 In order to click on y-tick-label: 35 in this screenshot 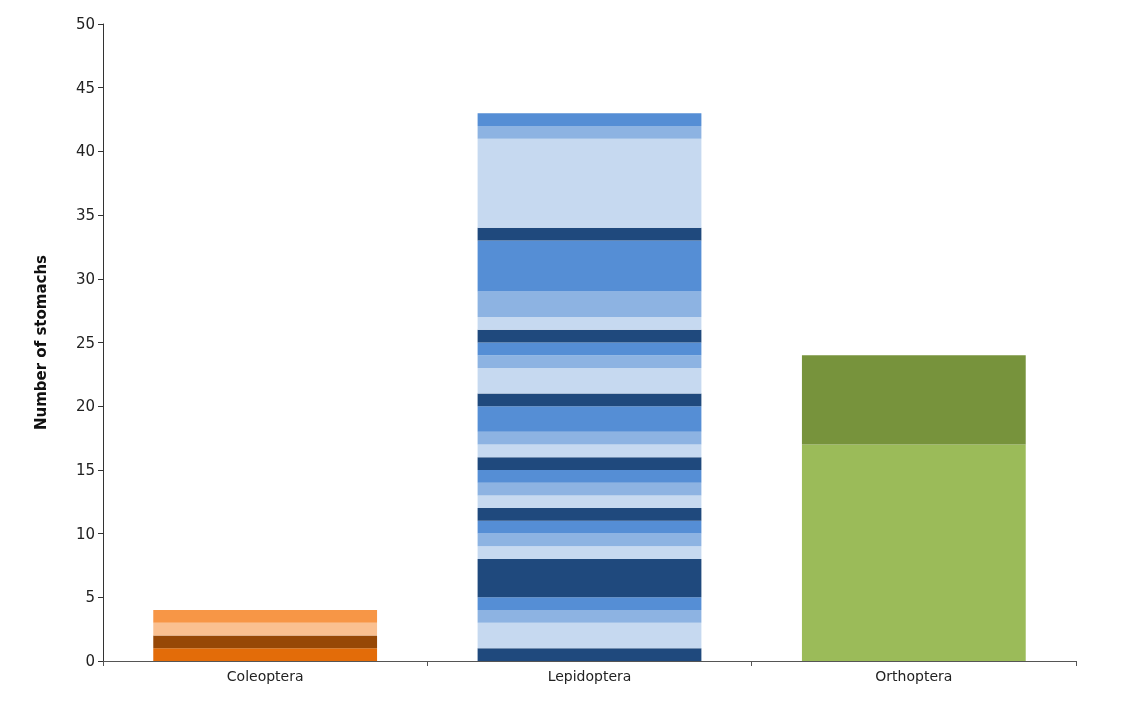, I will do `click(85, 215)`.